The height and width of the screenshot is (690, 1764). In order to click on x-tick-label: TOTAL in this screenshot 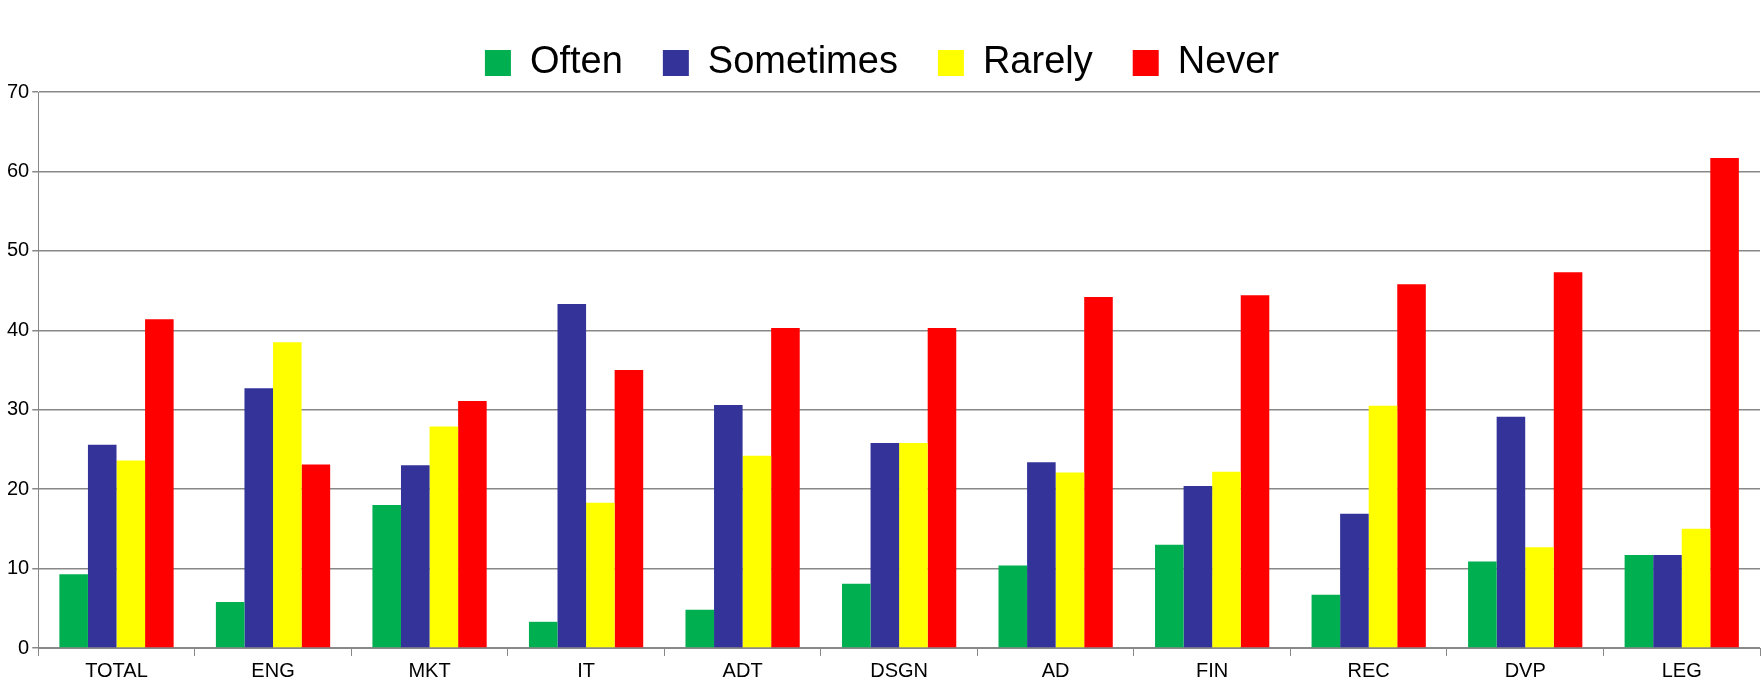, I will do `click(116, 669)`.